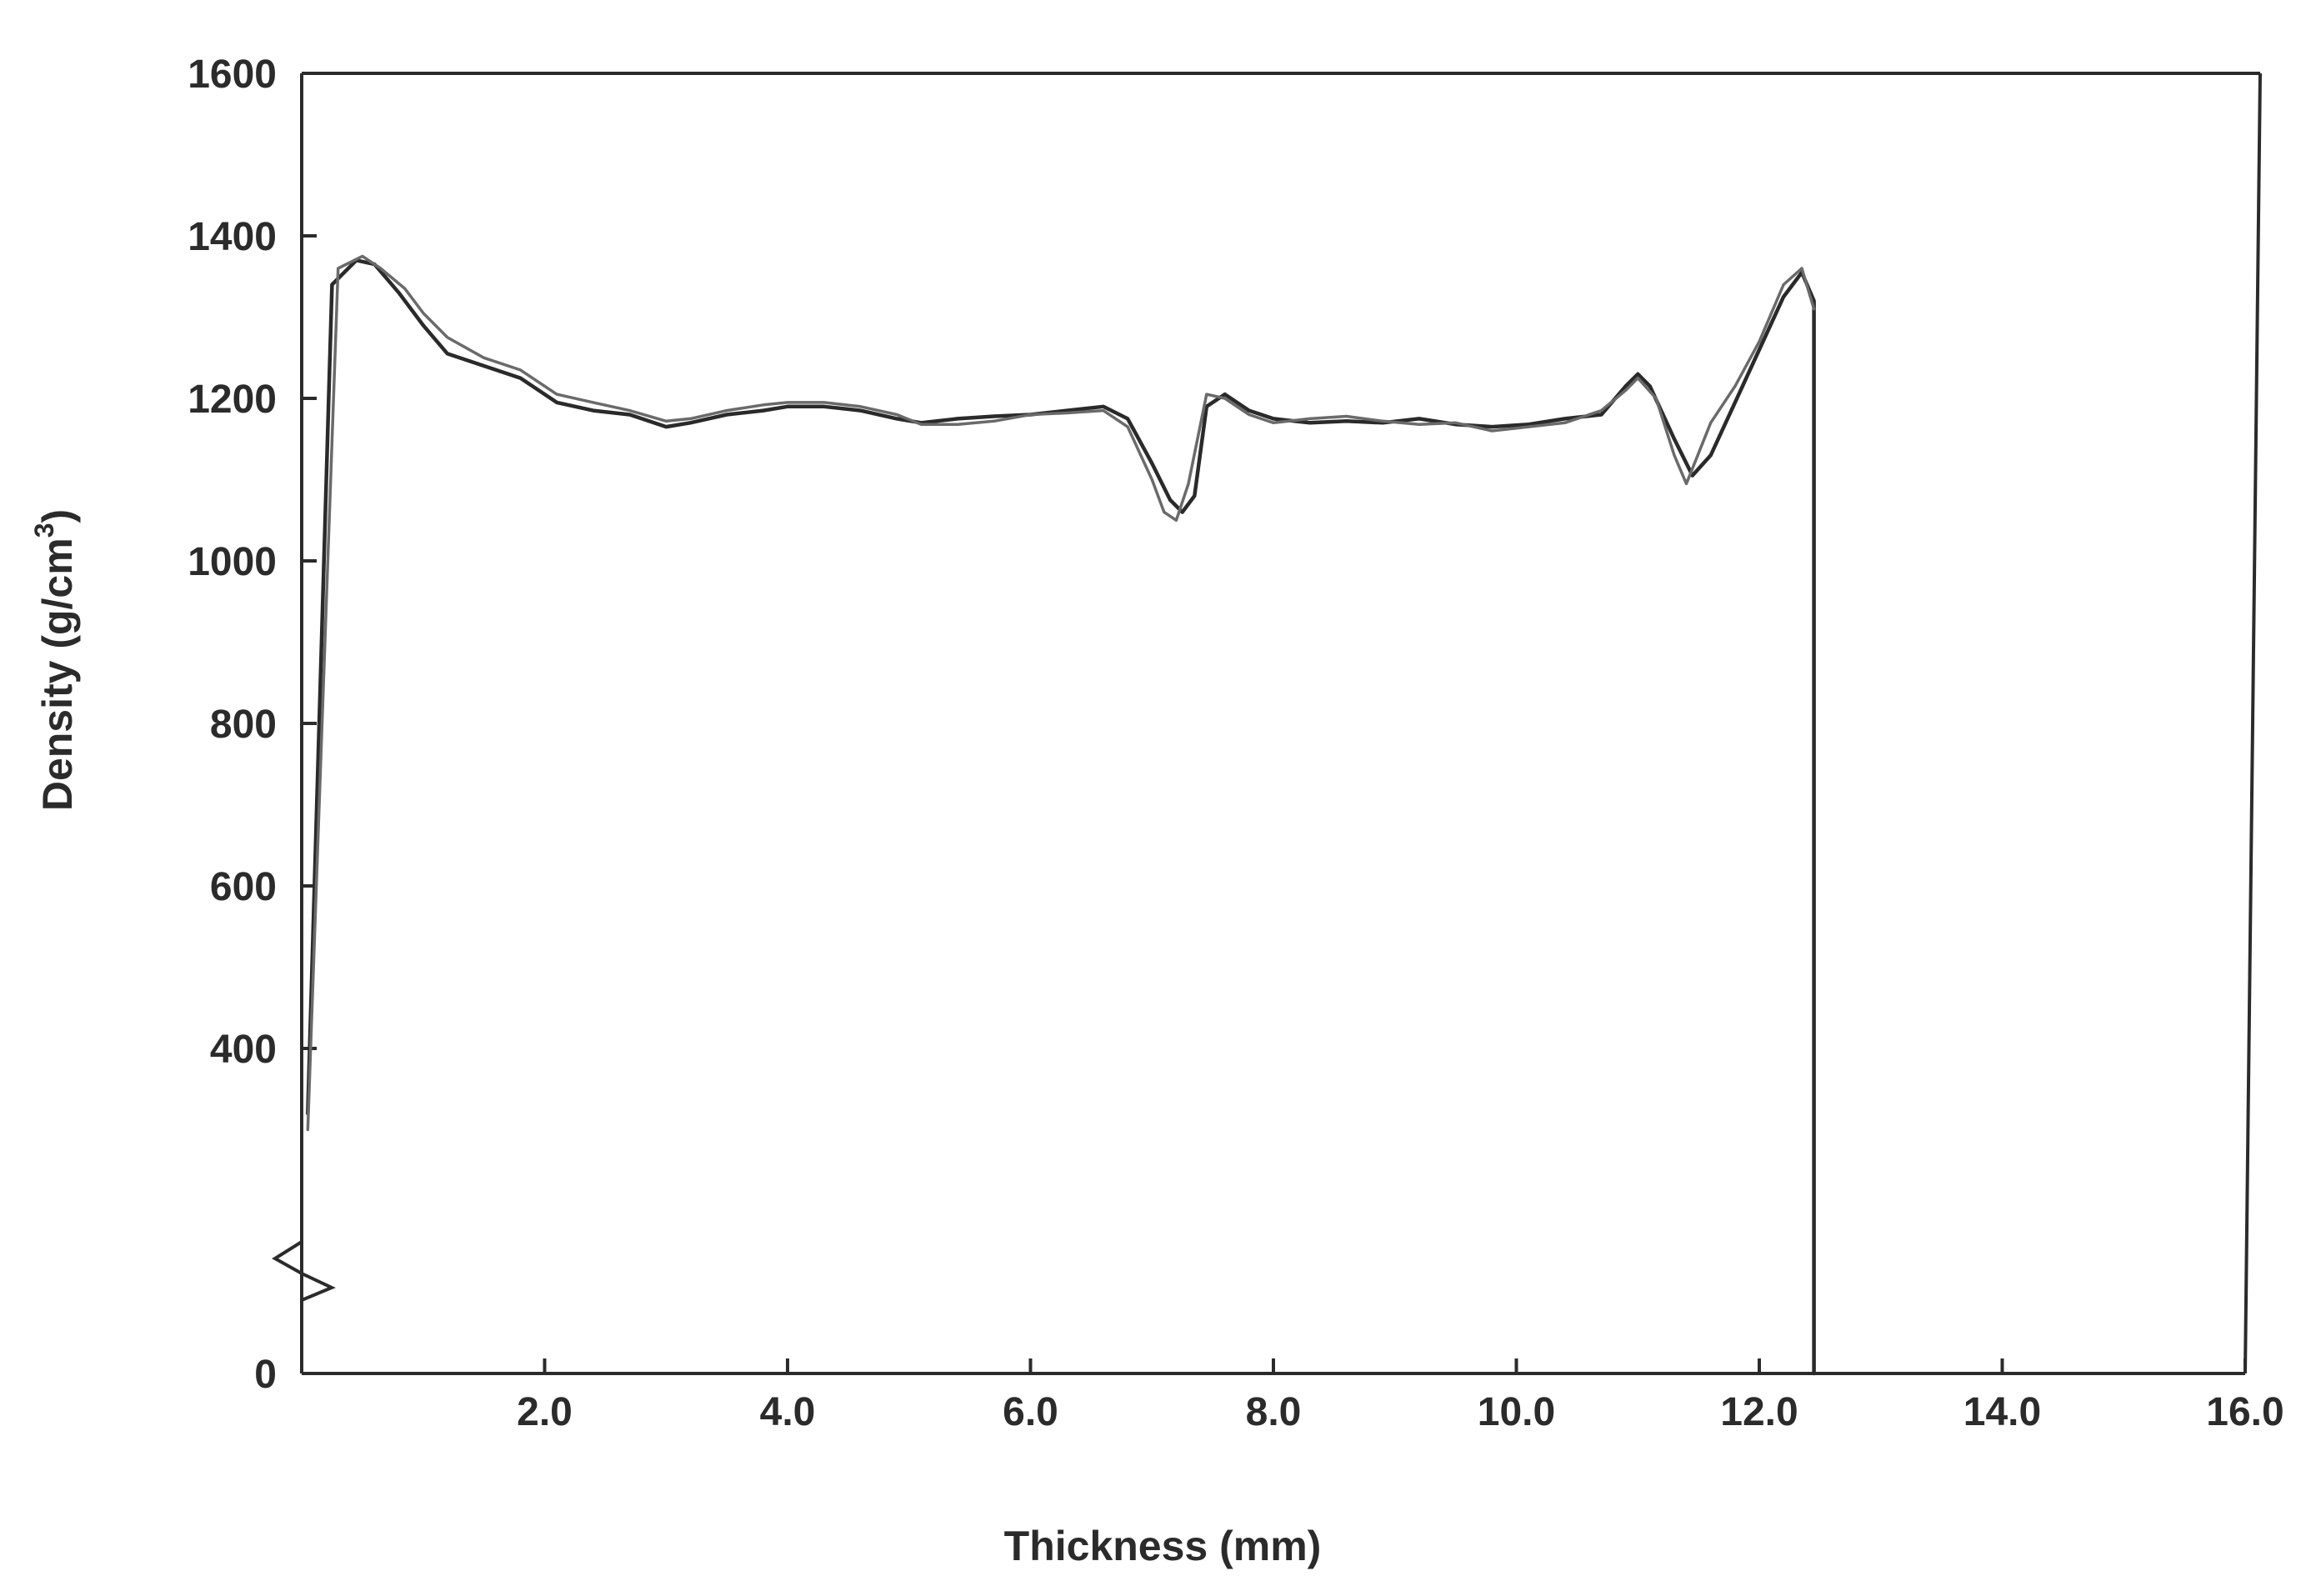 Image resolution: width=2301 pixels, height=1596 pixels. Describe the element at coordinates (304, 1271) in the screenshot. I see `y-axis-break-icon` at that location.